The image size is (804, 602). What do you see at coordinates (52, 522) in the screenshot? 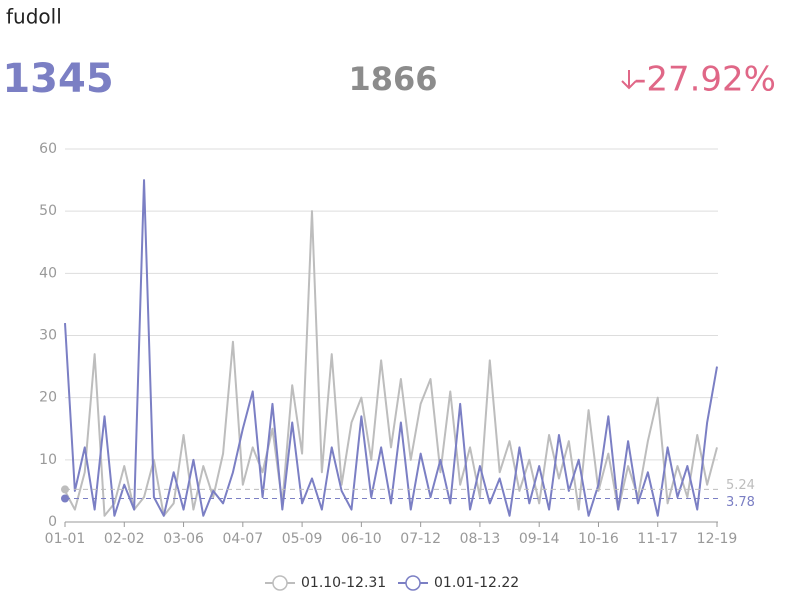
I see `y-tick-label: 0` at bounding box center [52, 522].